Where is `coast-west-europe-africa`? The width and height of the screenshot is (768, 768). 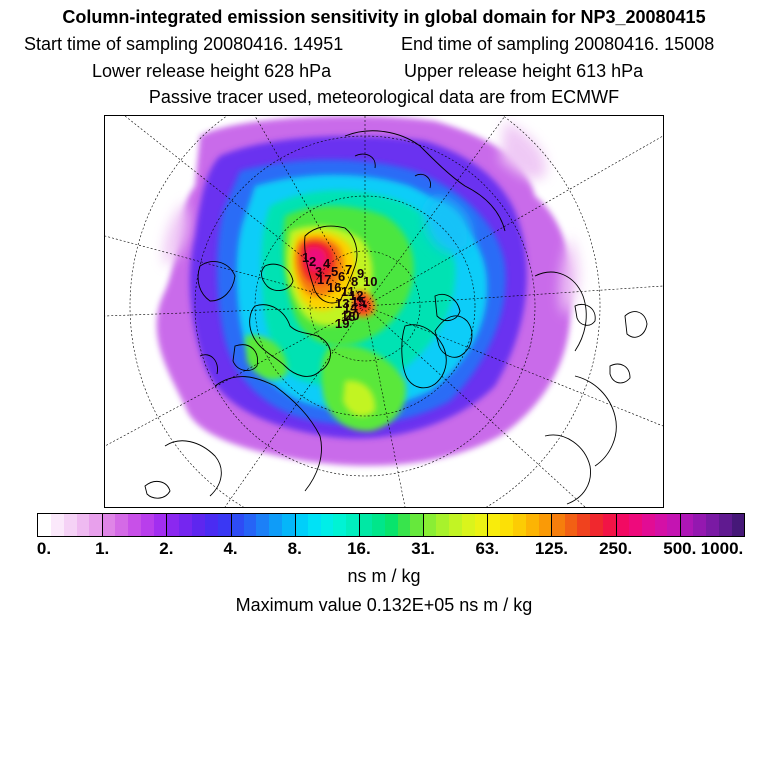 coast-west-europe-africa is located at coordinates (580, 440).